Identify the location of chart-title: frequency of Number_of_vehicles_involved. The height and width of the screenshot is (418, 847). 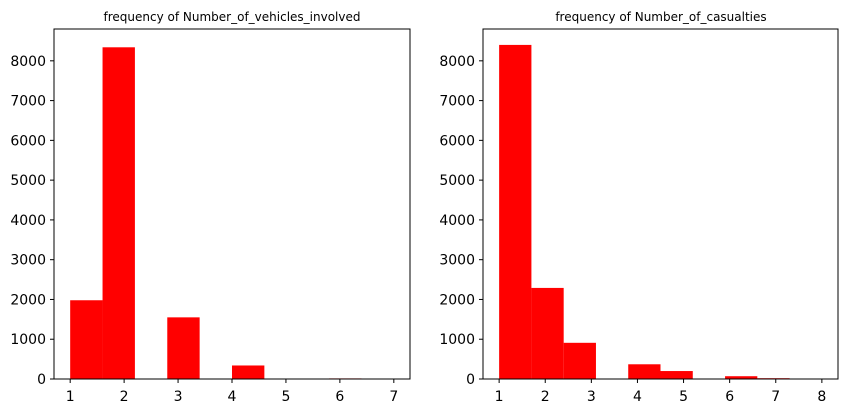
(232, 17).